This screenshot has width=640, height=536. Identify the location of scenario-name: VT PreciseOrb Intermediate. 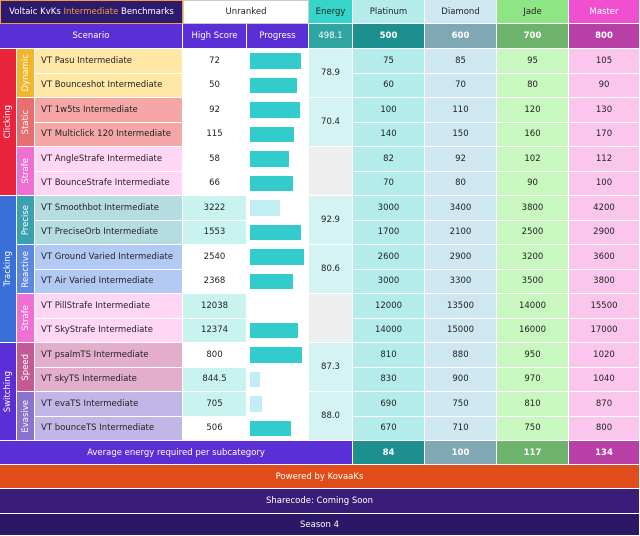
(109, 232).